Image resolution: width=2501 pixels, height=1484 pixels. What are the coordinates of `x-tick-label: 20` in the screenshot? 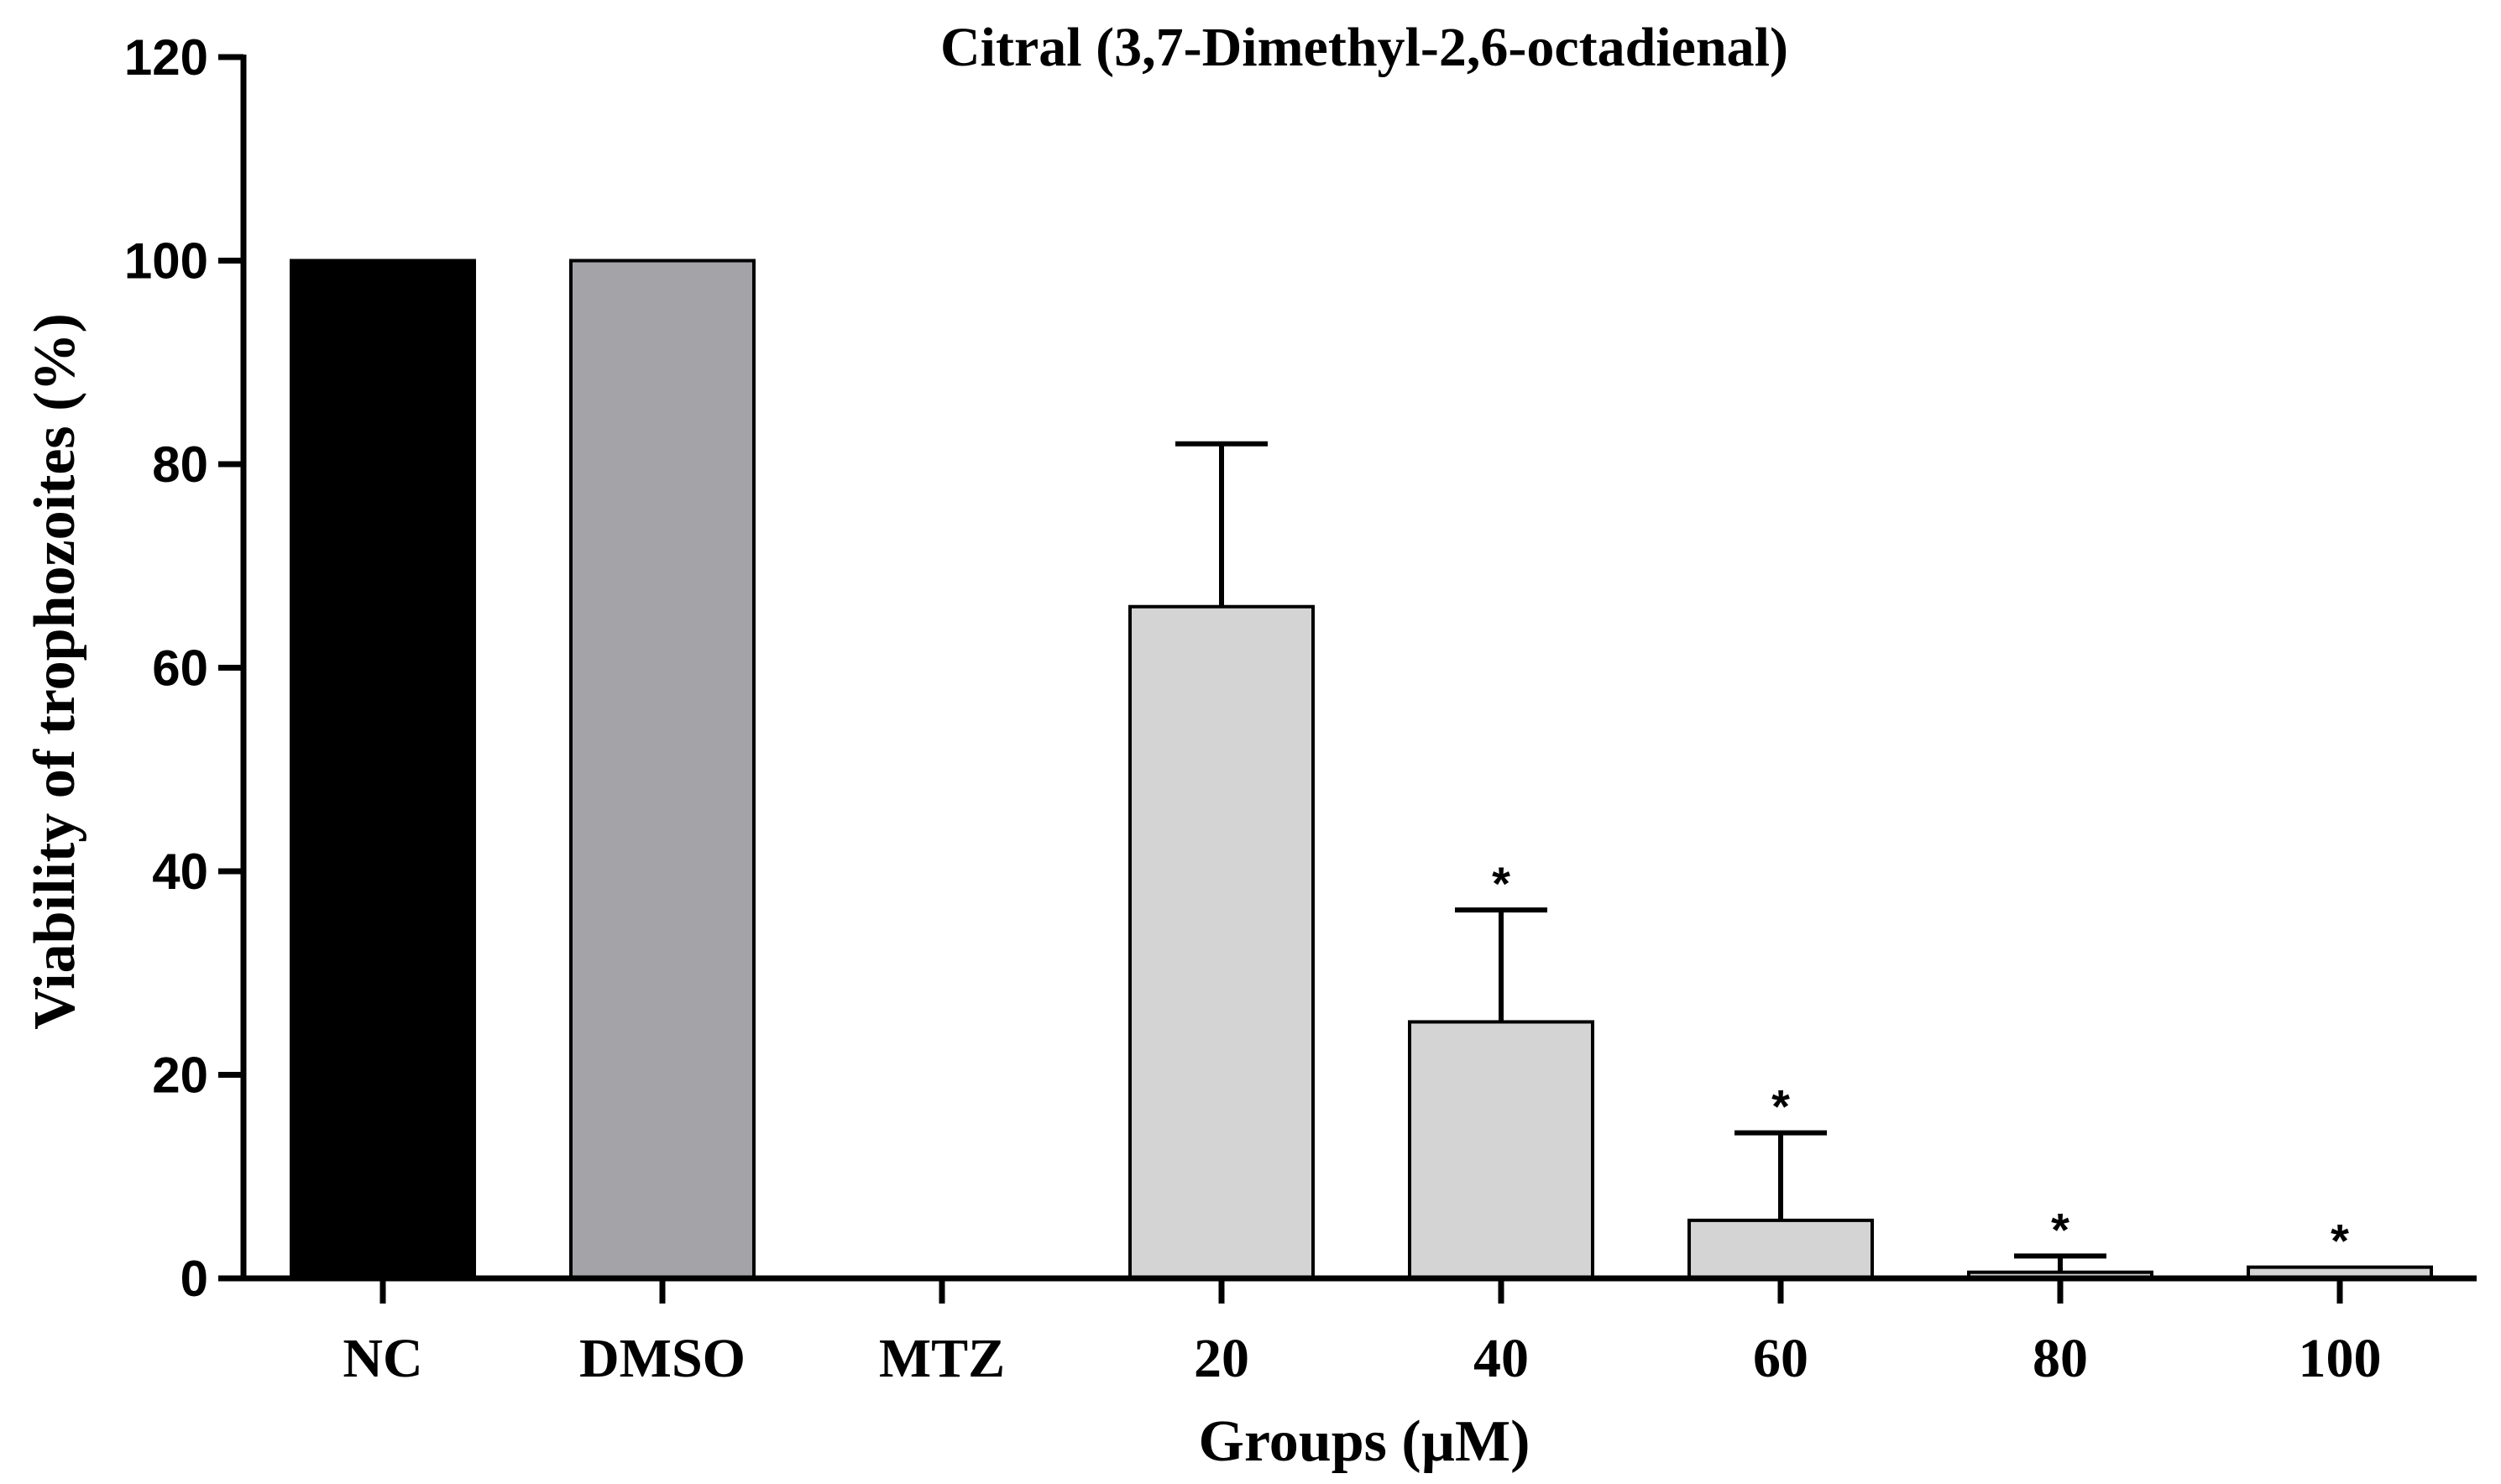 It's located at (1221, 1358).